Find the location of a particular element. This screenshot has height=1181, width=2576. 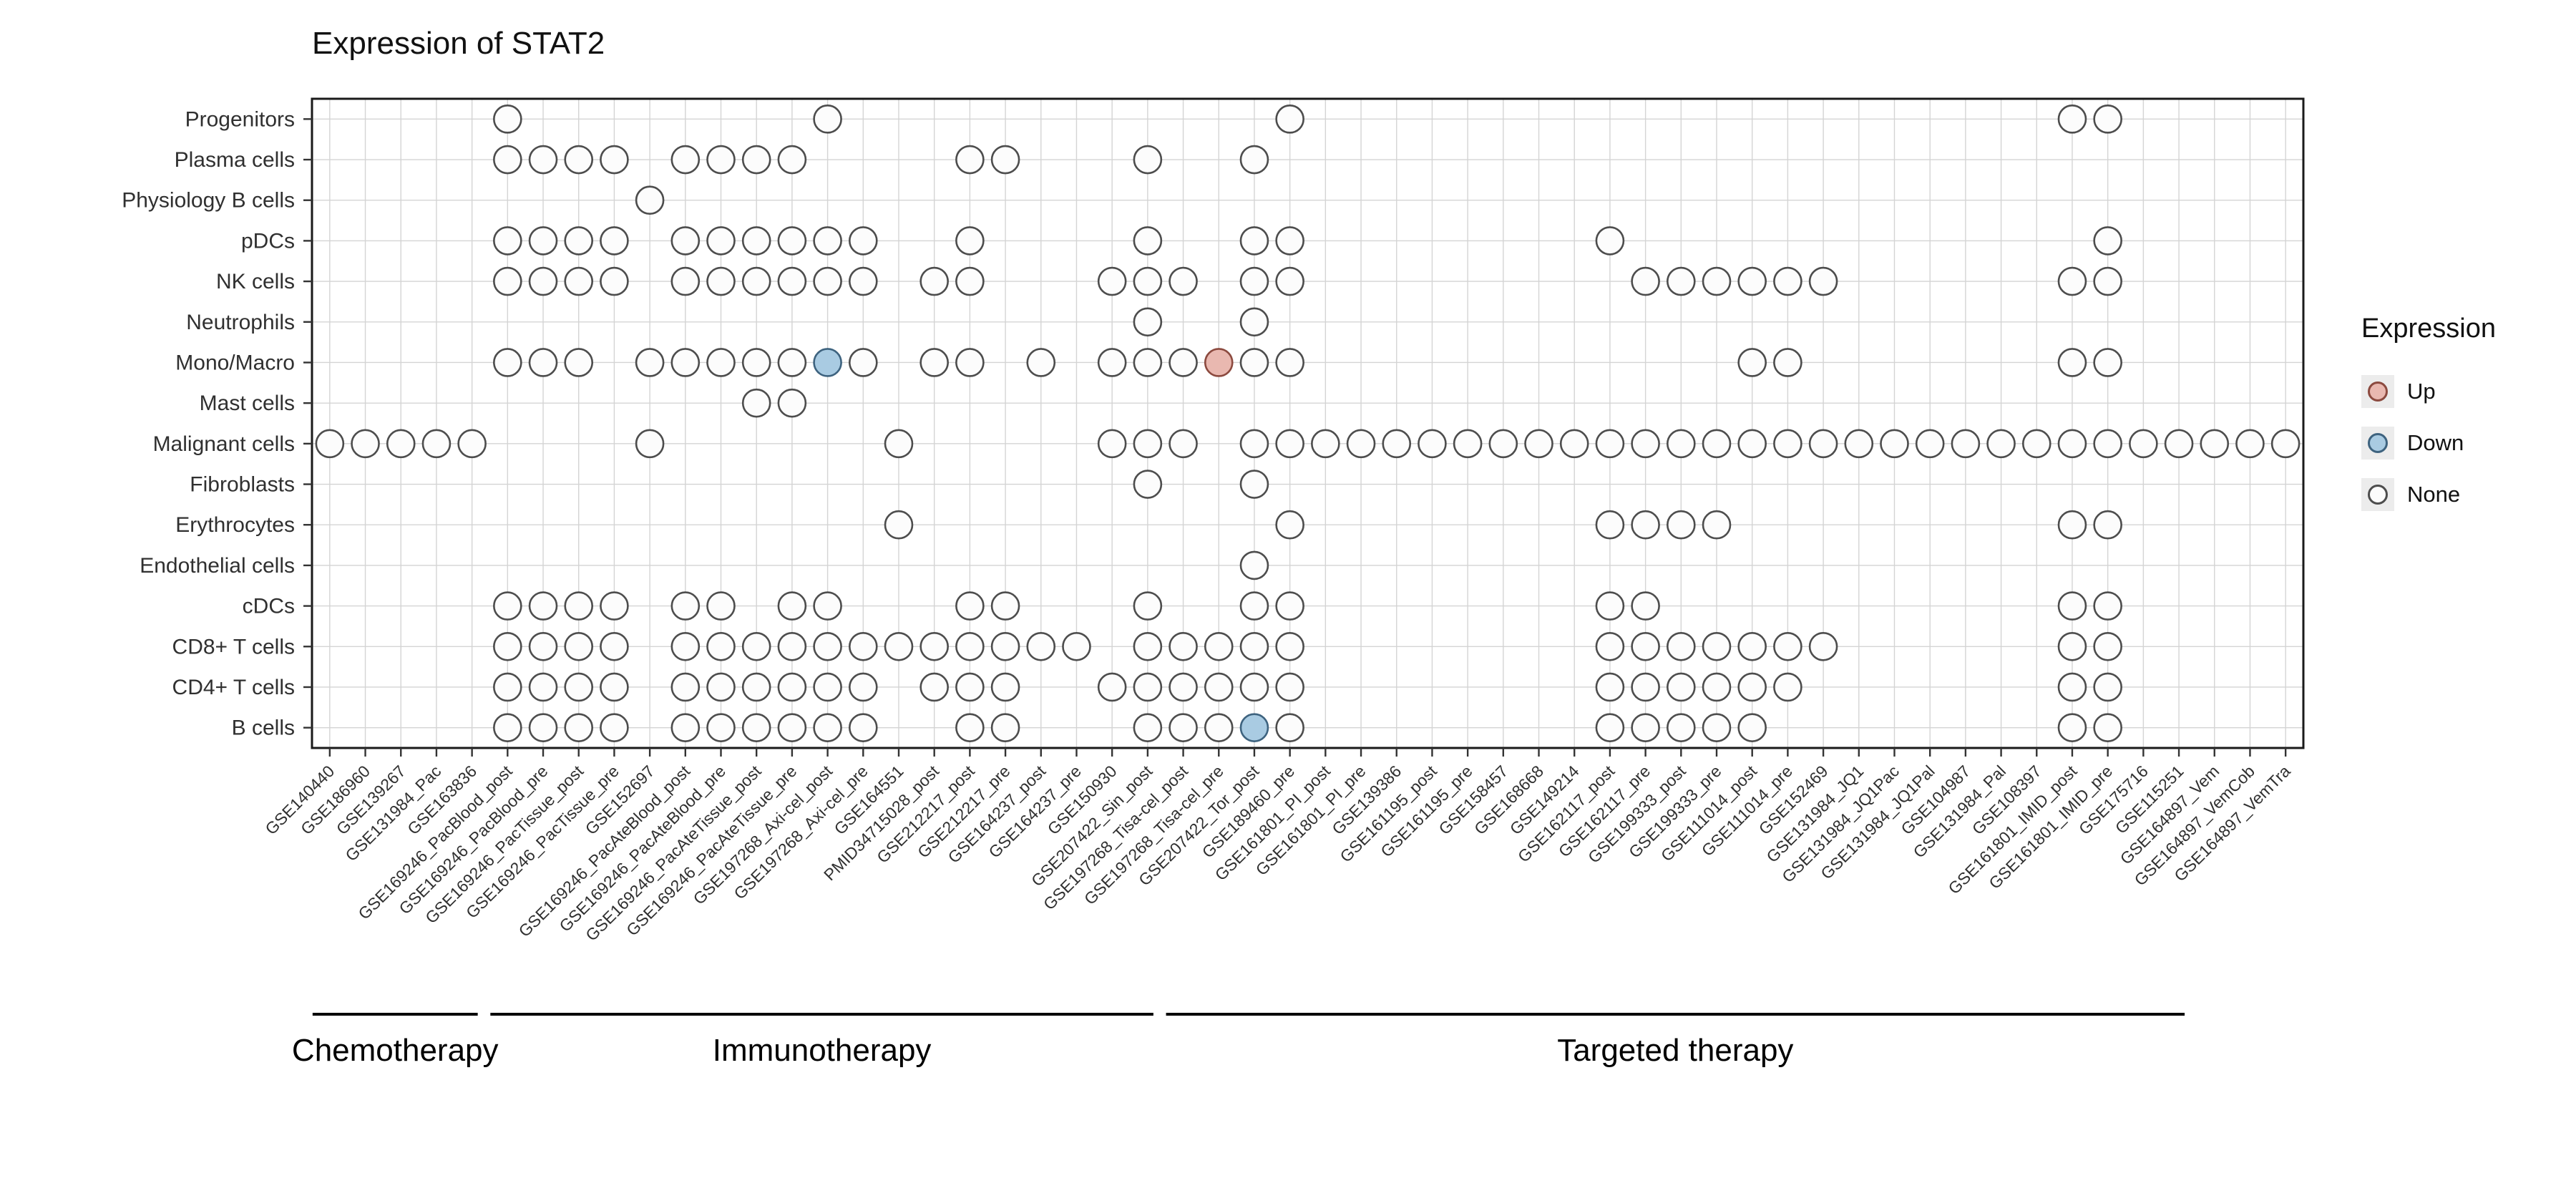

chart-title: Expression of STAT2 is located at coordinates (458, 43).